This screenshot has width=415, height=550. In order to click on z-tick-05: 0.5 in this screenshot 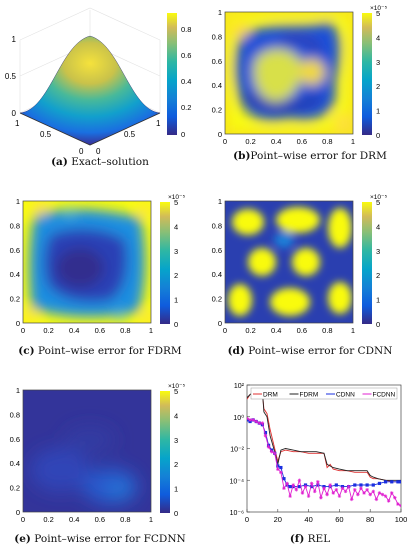, I will do `click(11, 76)`.